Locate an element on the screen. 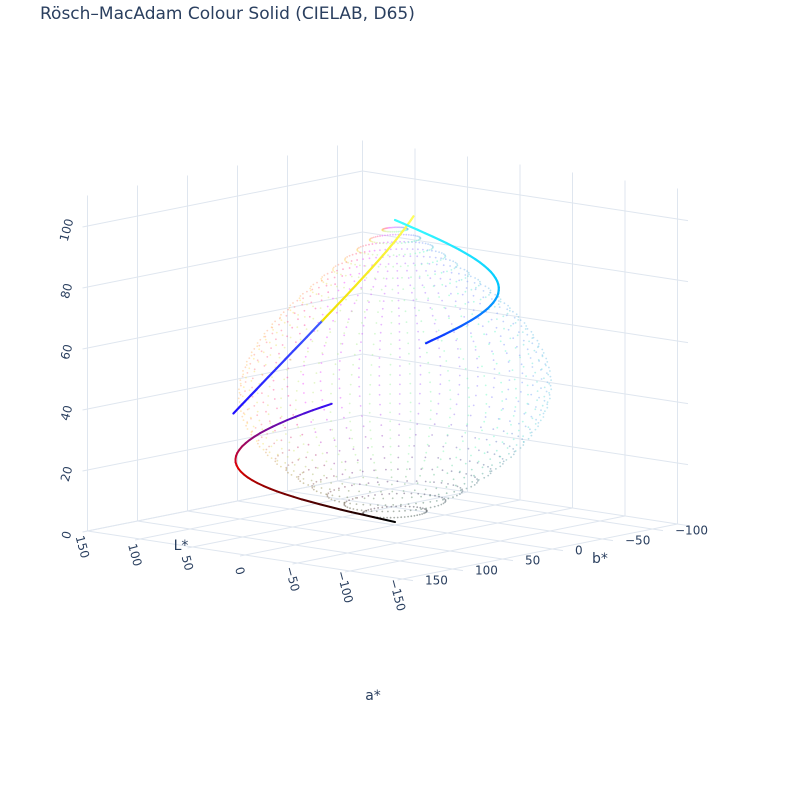  x-axis-title: a* is located at coordinates (373, 696).